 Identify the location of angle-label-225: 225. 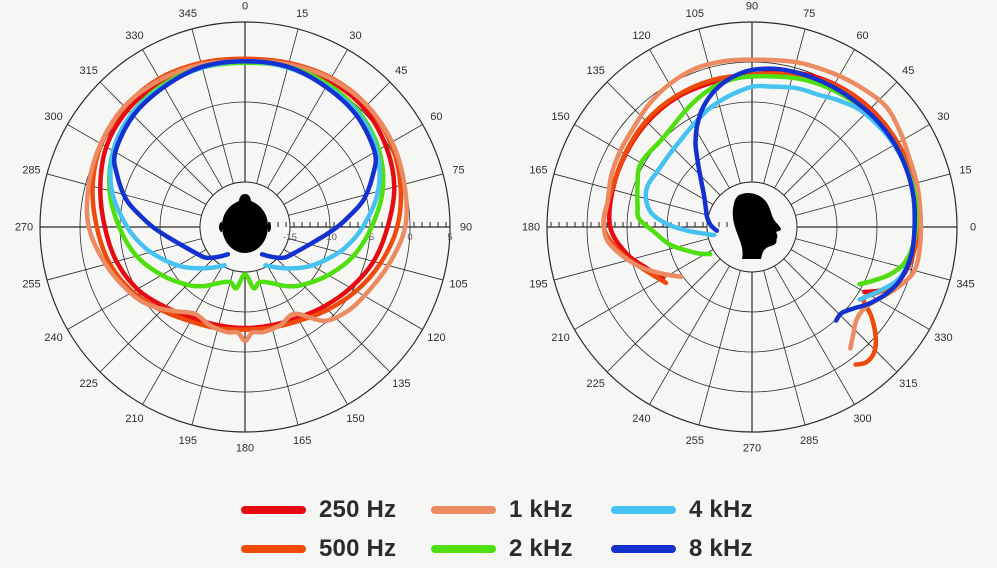
(596, 384).